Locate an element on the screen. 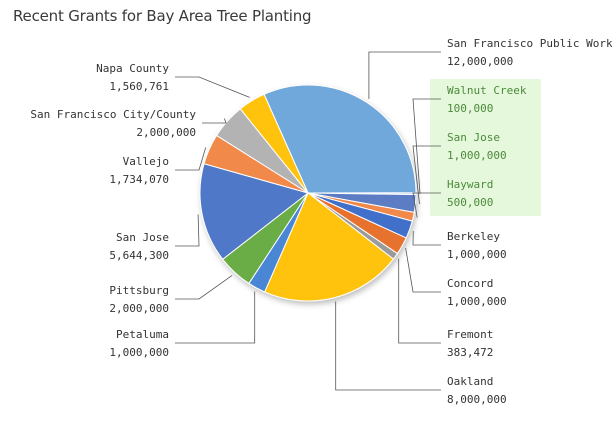 The image size is (612, 424). slice-value-napa-county-13: 1,560,761 is located at coordinates (139, 86).